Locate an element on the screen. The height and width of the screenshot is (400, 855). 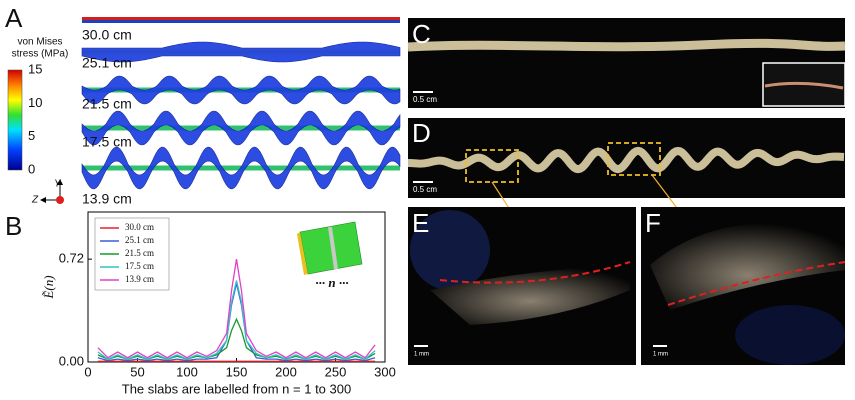
colorbar-tick: 10 is located at coordinates (35, 102).